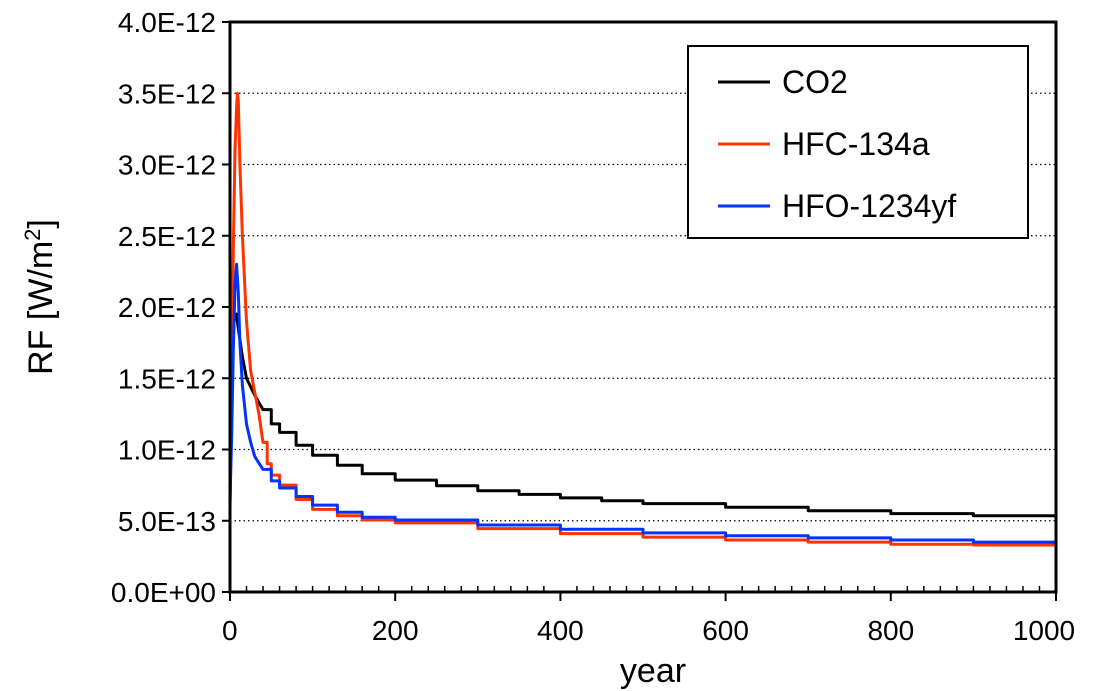 Image resolution: width=1095 pixels, height=691 pixels. I want to click on y-axis-title-main: RF [W/m, so click(41, 308).